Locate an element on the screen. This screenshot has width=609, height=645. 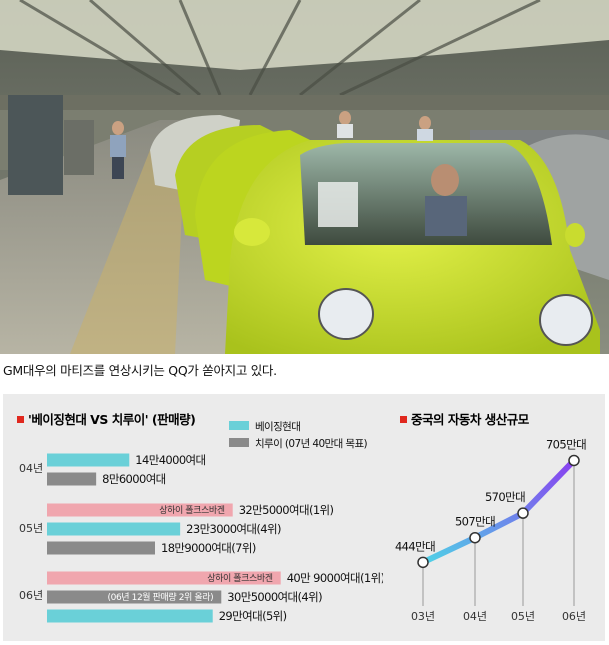
bar-value-label: 23만3000여대(4위) is located at coordinates (233, 529).